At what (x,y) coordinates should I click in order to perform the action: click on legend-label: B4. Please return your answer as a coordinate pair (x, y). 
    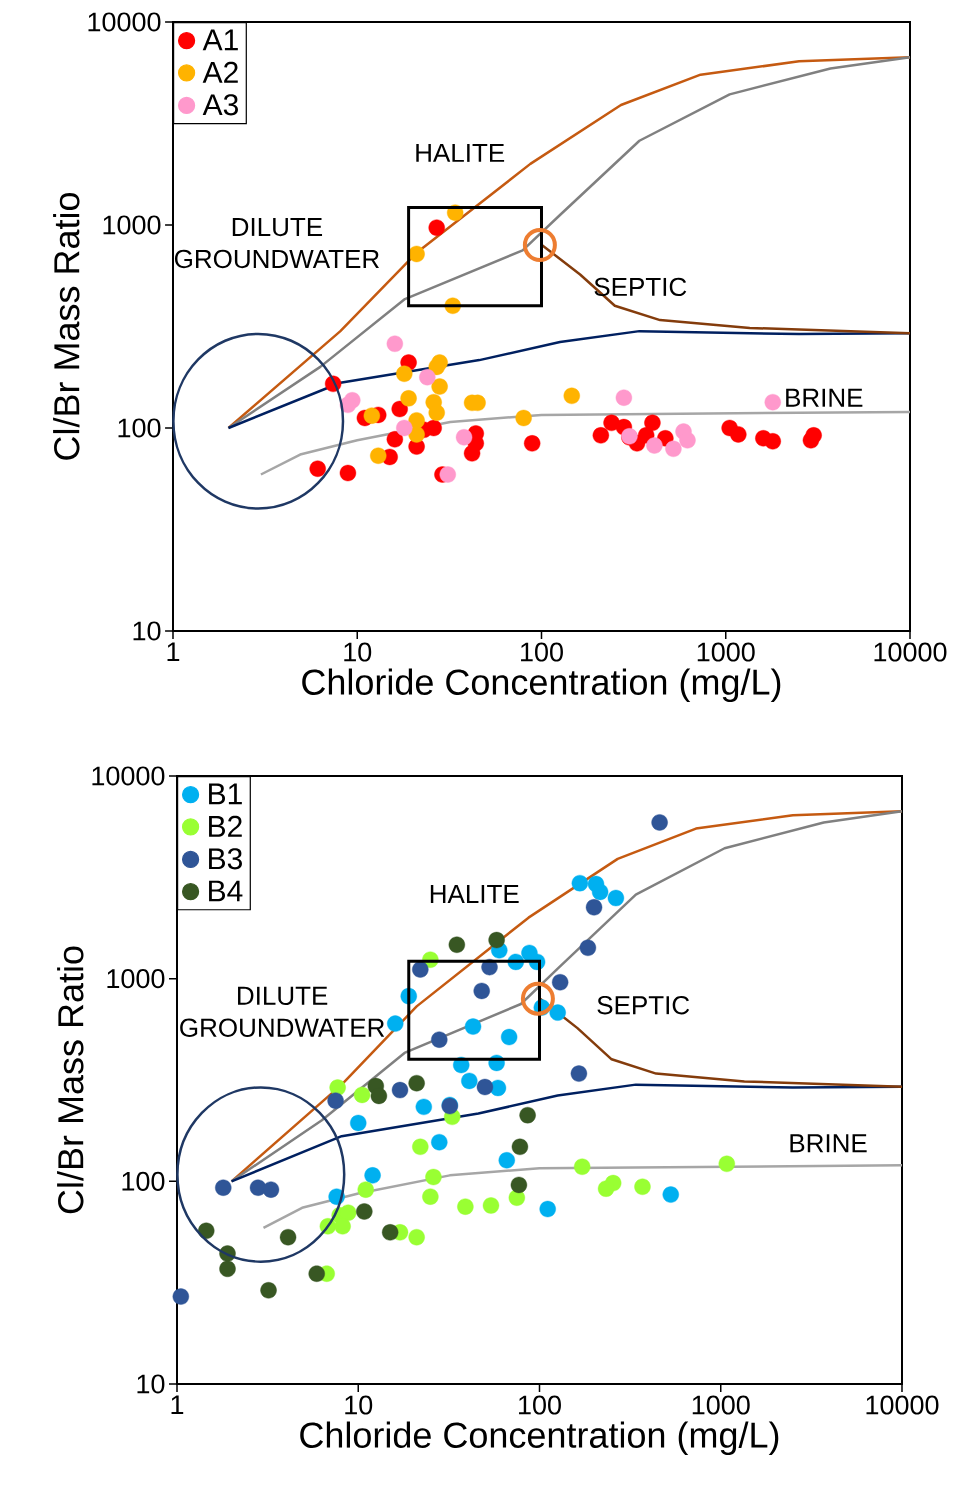
    Looking at the image, I should click on (226, 891).